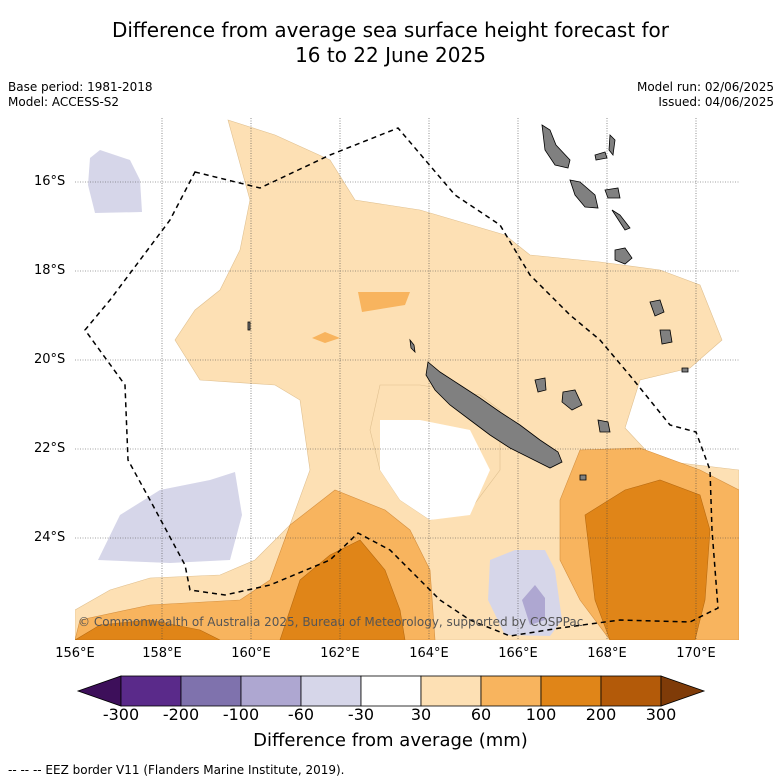  What do you see at coordinates (50, 359) in the screenshot?
I see `lat-label: 20°S` at bounding box center [50, 359].